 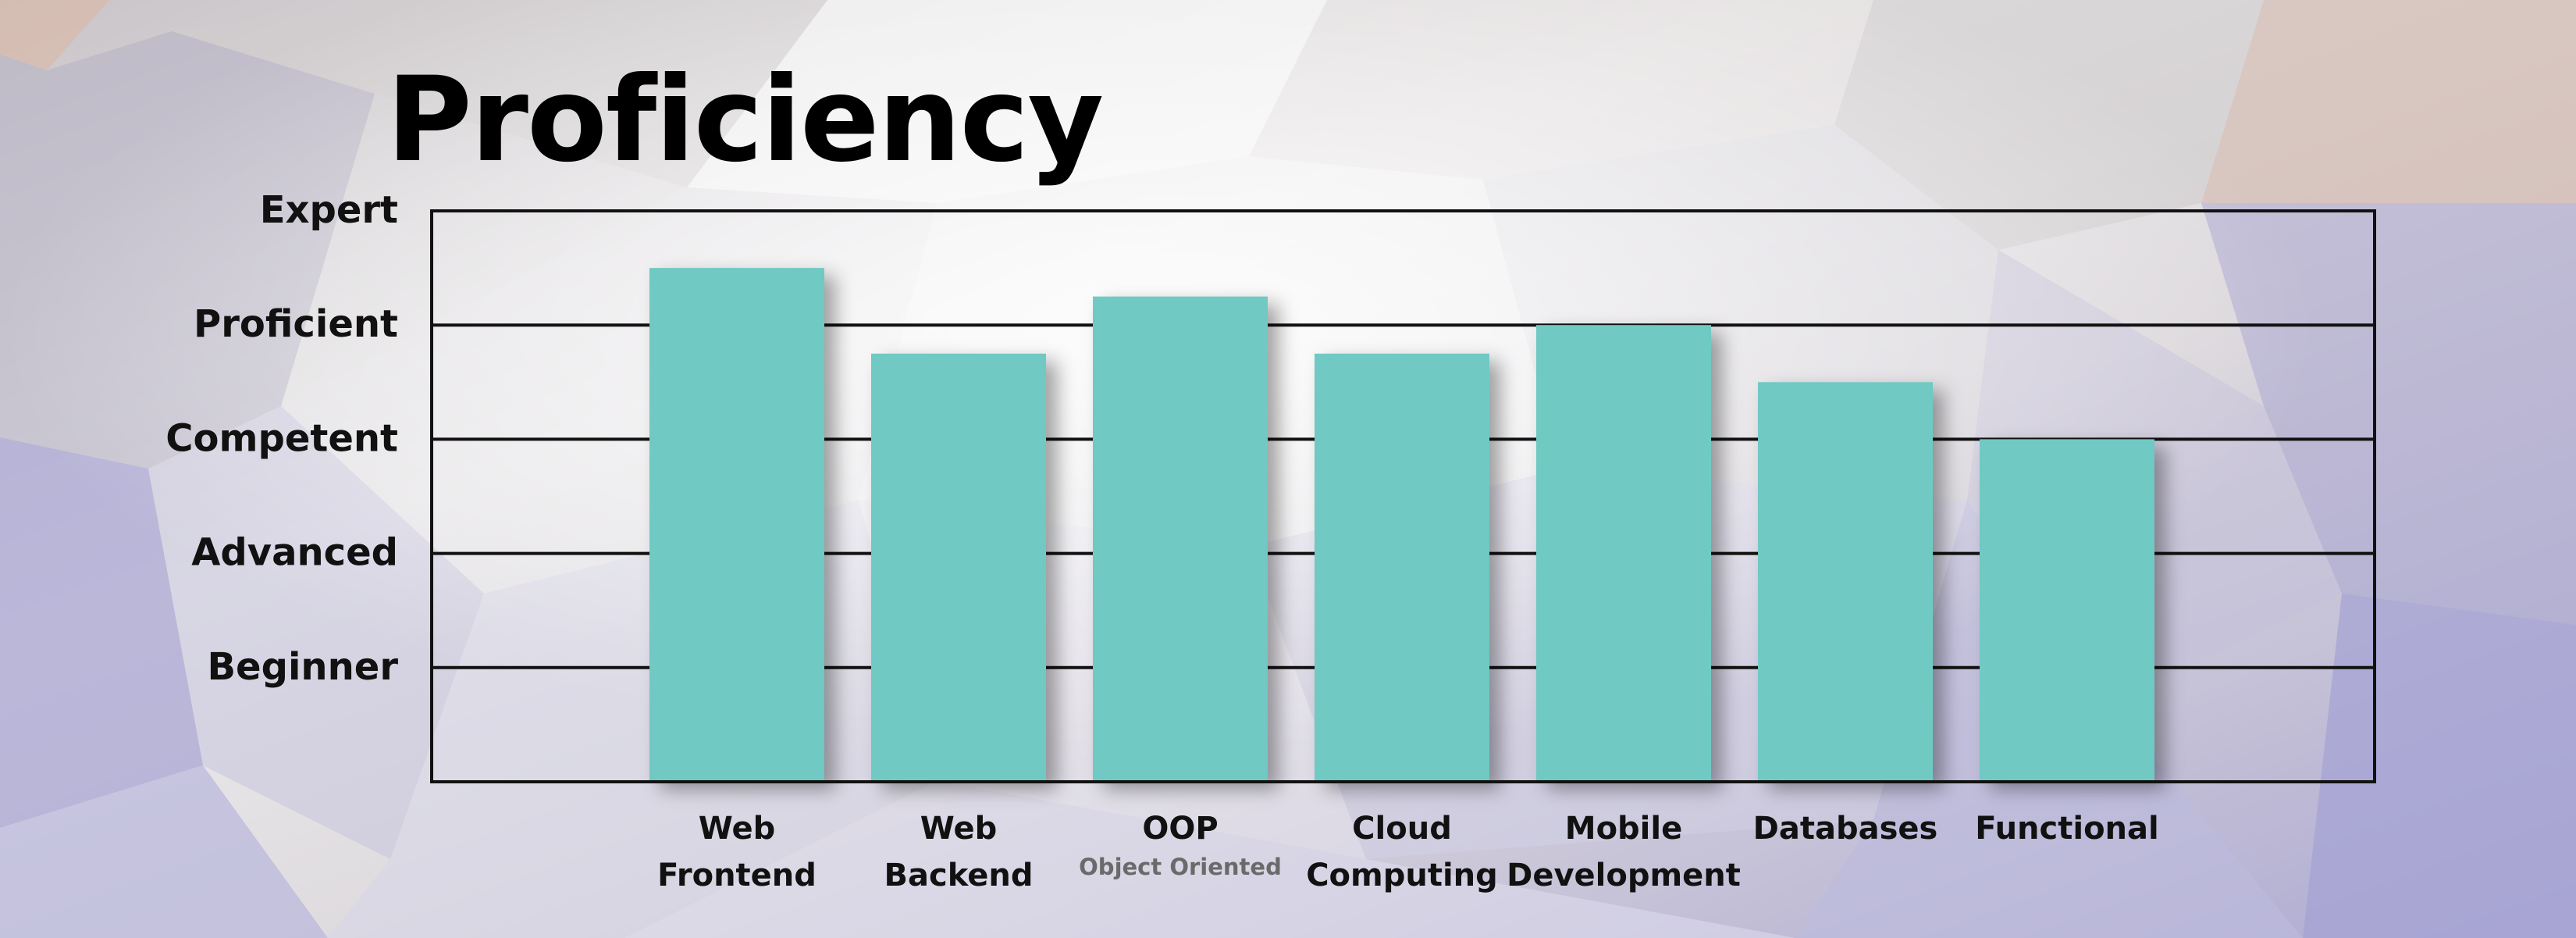 What do you see at coordinates (302, 667) in the screenshot?
I see `y-tick-label: Beginner` at bounding box center [302, 667].